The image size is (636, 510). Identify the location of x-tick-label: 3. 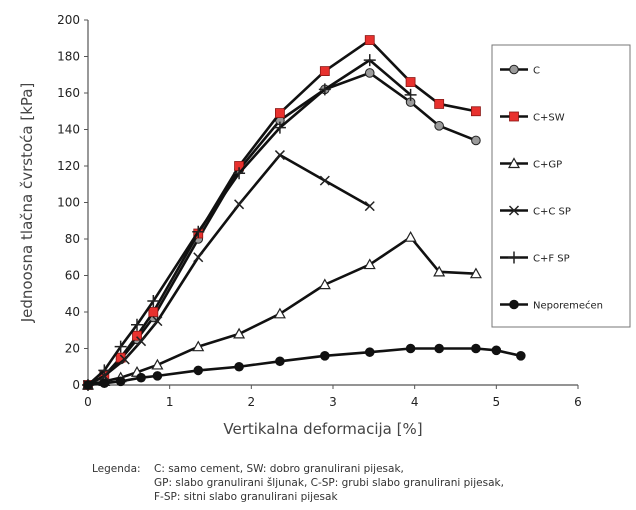
(333, 402).